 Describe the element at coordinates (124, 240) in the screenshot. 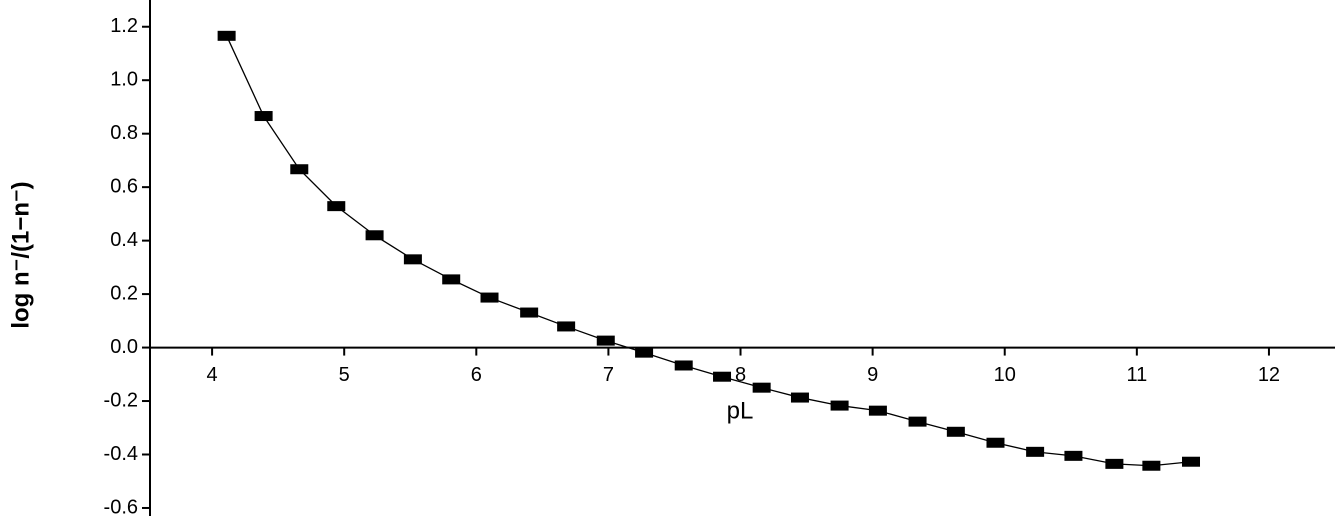

I see `y-tick-label: 0.4` at that location.